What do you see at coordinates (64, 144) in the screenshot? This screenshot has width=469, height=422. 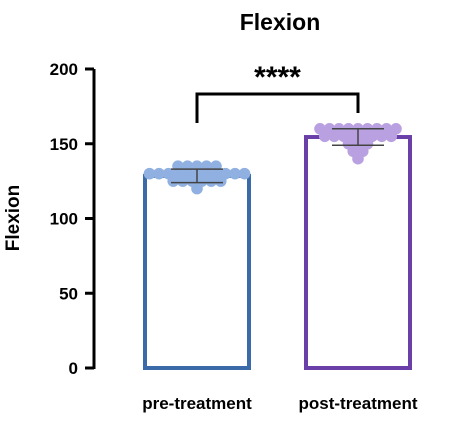 I see `y-tick-label: 150` at bounding box center [64, 144].